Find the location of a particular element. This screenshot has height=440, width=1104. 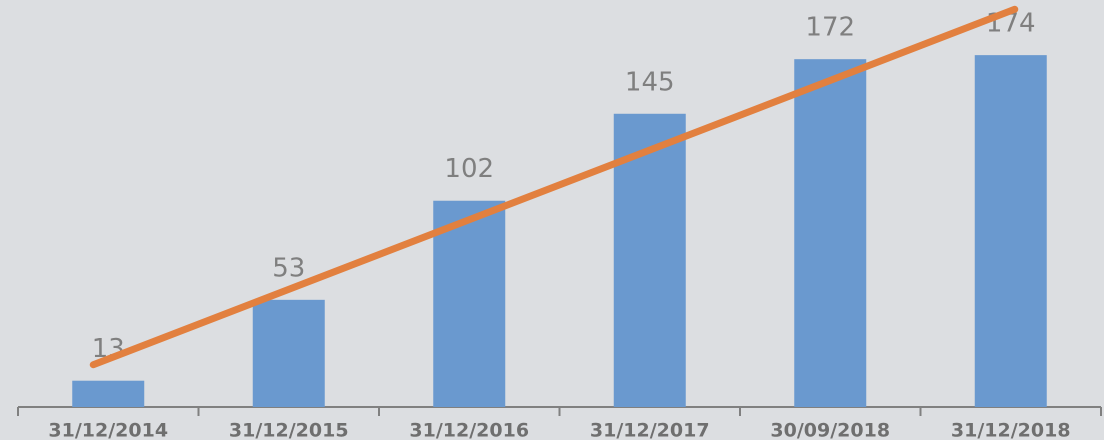

x-tick-label: 31/12/2014 is located at coordinates (108, 430).